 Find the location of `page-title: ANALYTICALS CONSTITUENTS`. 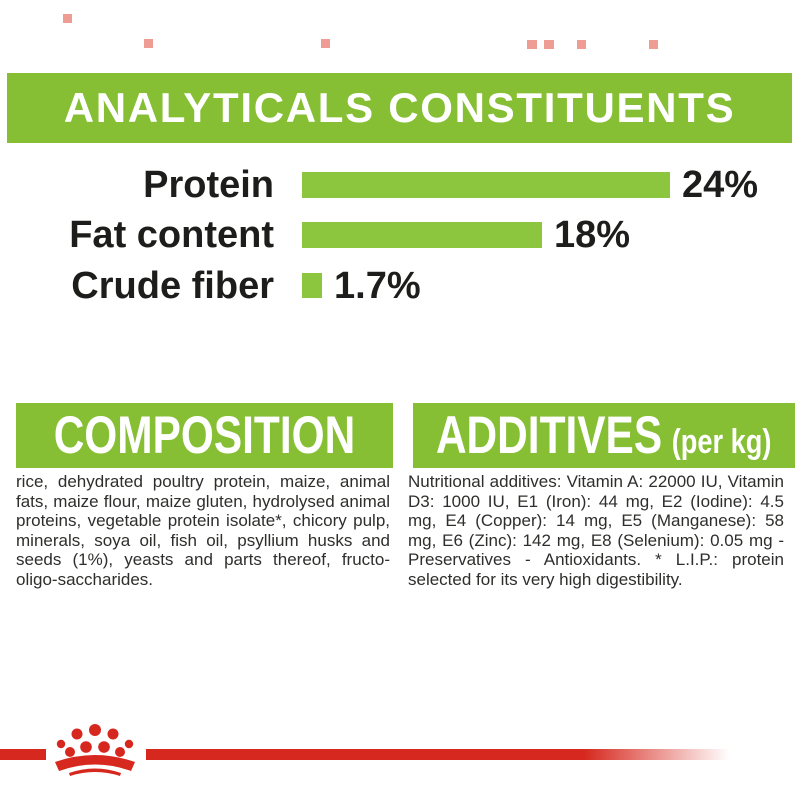

page-title: ANALYTICALS CONSTITUENTS is located at coordinates (399, 107).